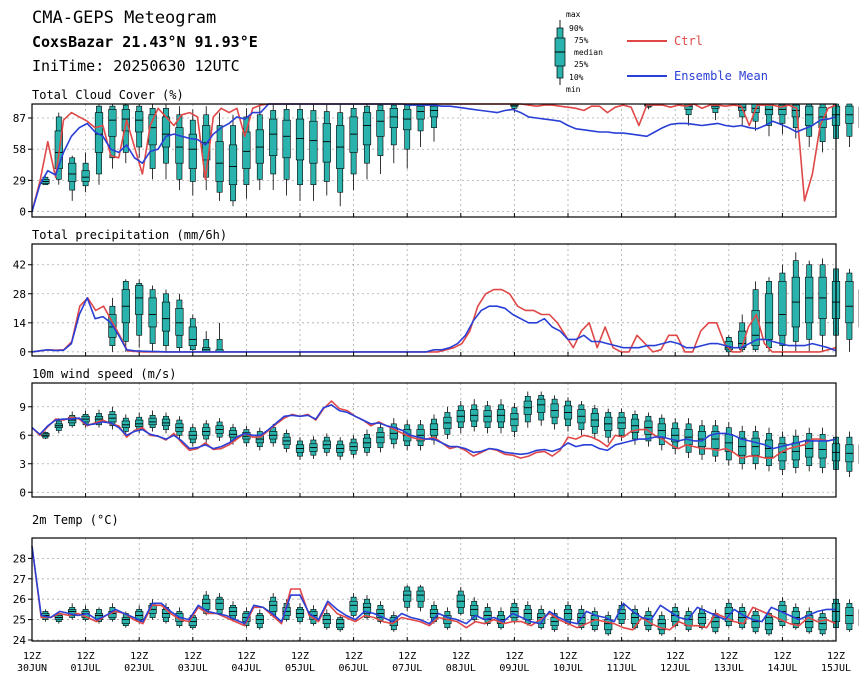  I want to click on y-tick-label: 26, so click(19, 599).